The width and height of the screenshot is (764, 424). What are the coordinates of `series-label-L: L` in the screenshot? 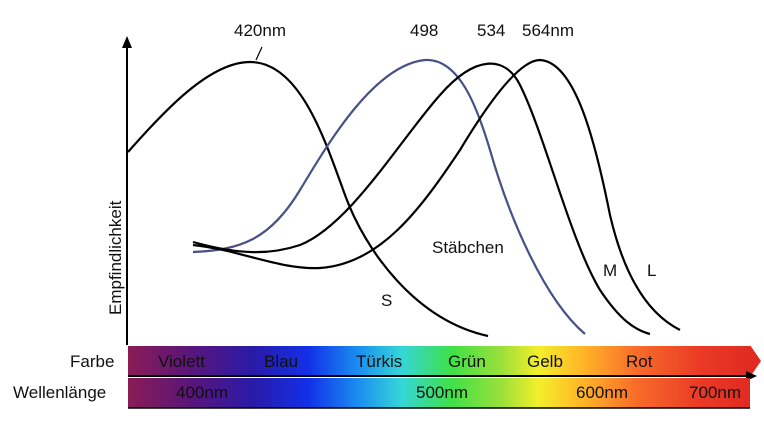 It's located at (651, 270).